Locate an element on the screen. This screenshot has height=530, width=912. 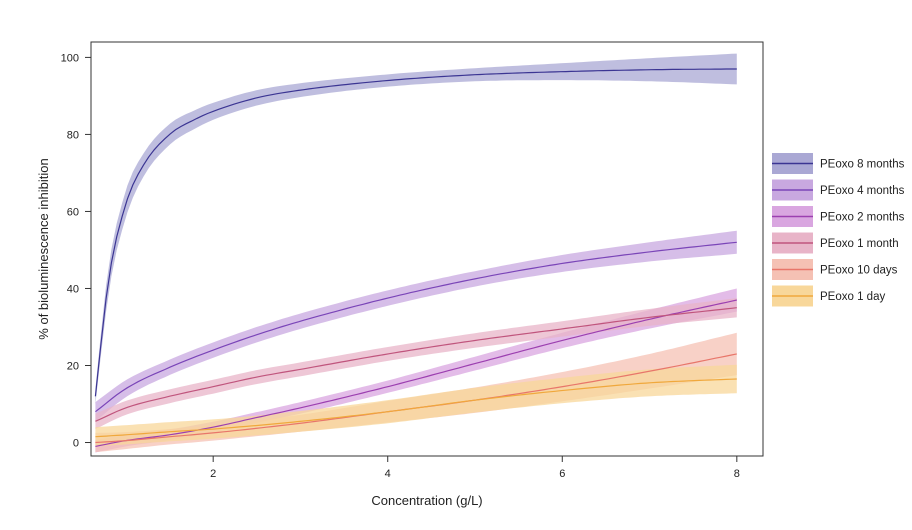
series-line-peoxo-1-day is located at coordinates (416, 408).